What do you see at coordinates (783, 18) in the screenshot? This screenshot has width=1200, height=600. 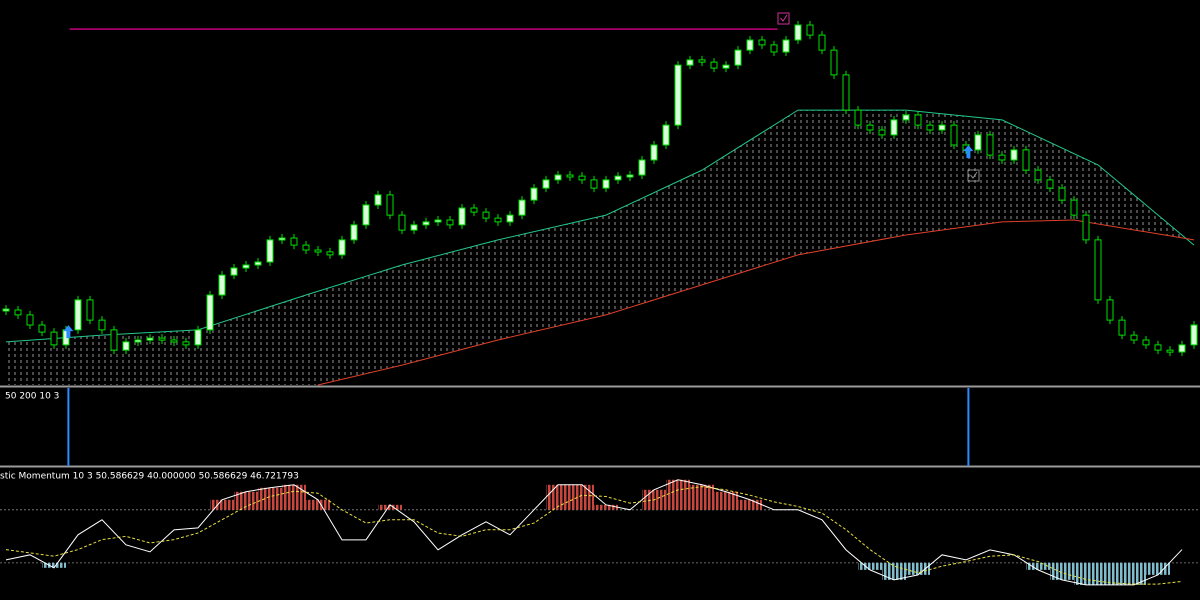 I see `check-icon` at bounding box center [783, 18].